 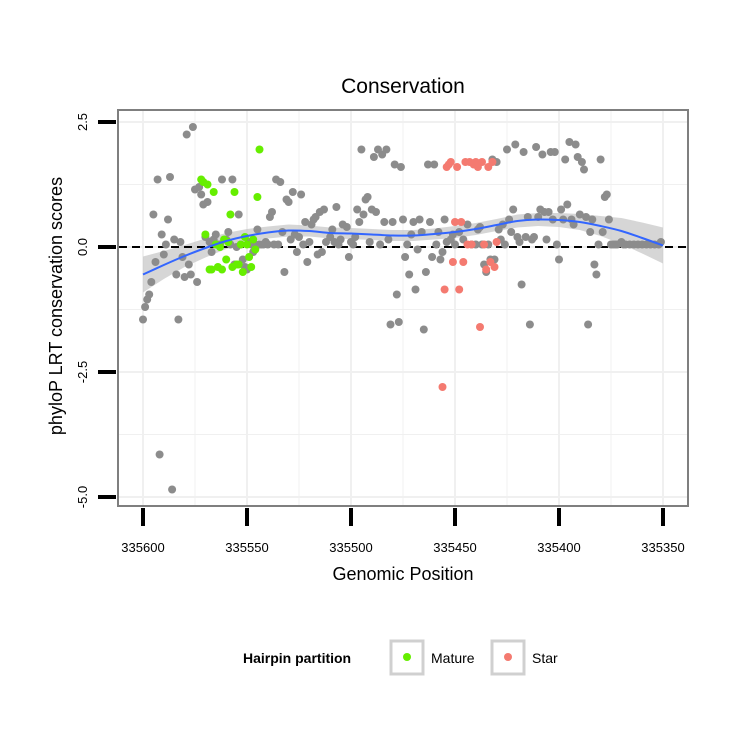 What do you see at coordinates (297, 658) in the screenshot?
I see `legend-title: Hairpin partition` at bounding box center [297, 658].